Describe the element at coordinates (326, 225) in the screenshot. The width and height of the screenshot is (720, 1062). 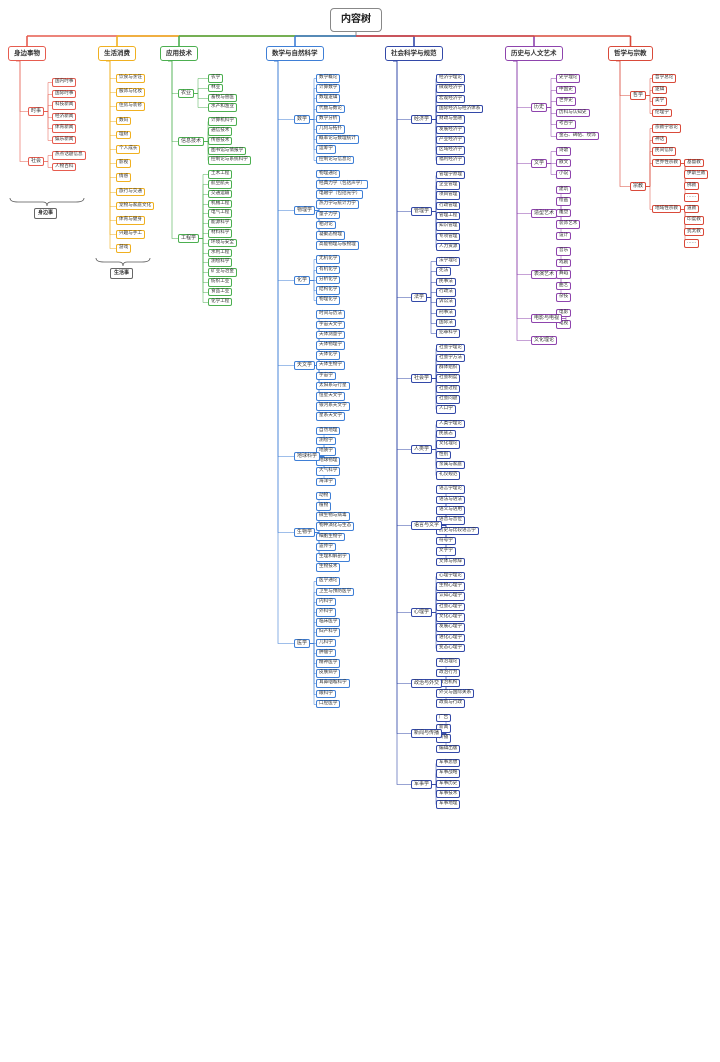
I see `leaf-item: 相对论` at that location.